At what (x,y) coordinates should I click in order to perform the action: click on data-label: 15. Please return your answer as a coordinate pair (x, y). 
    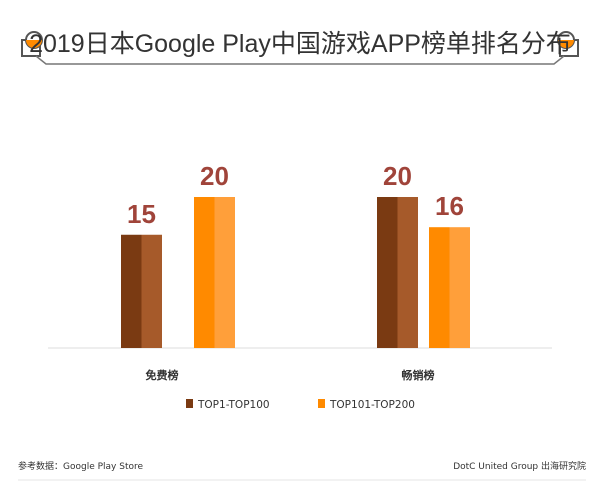
    Looking at the image, I should click on (141, 214).